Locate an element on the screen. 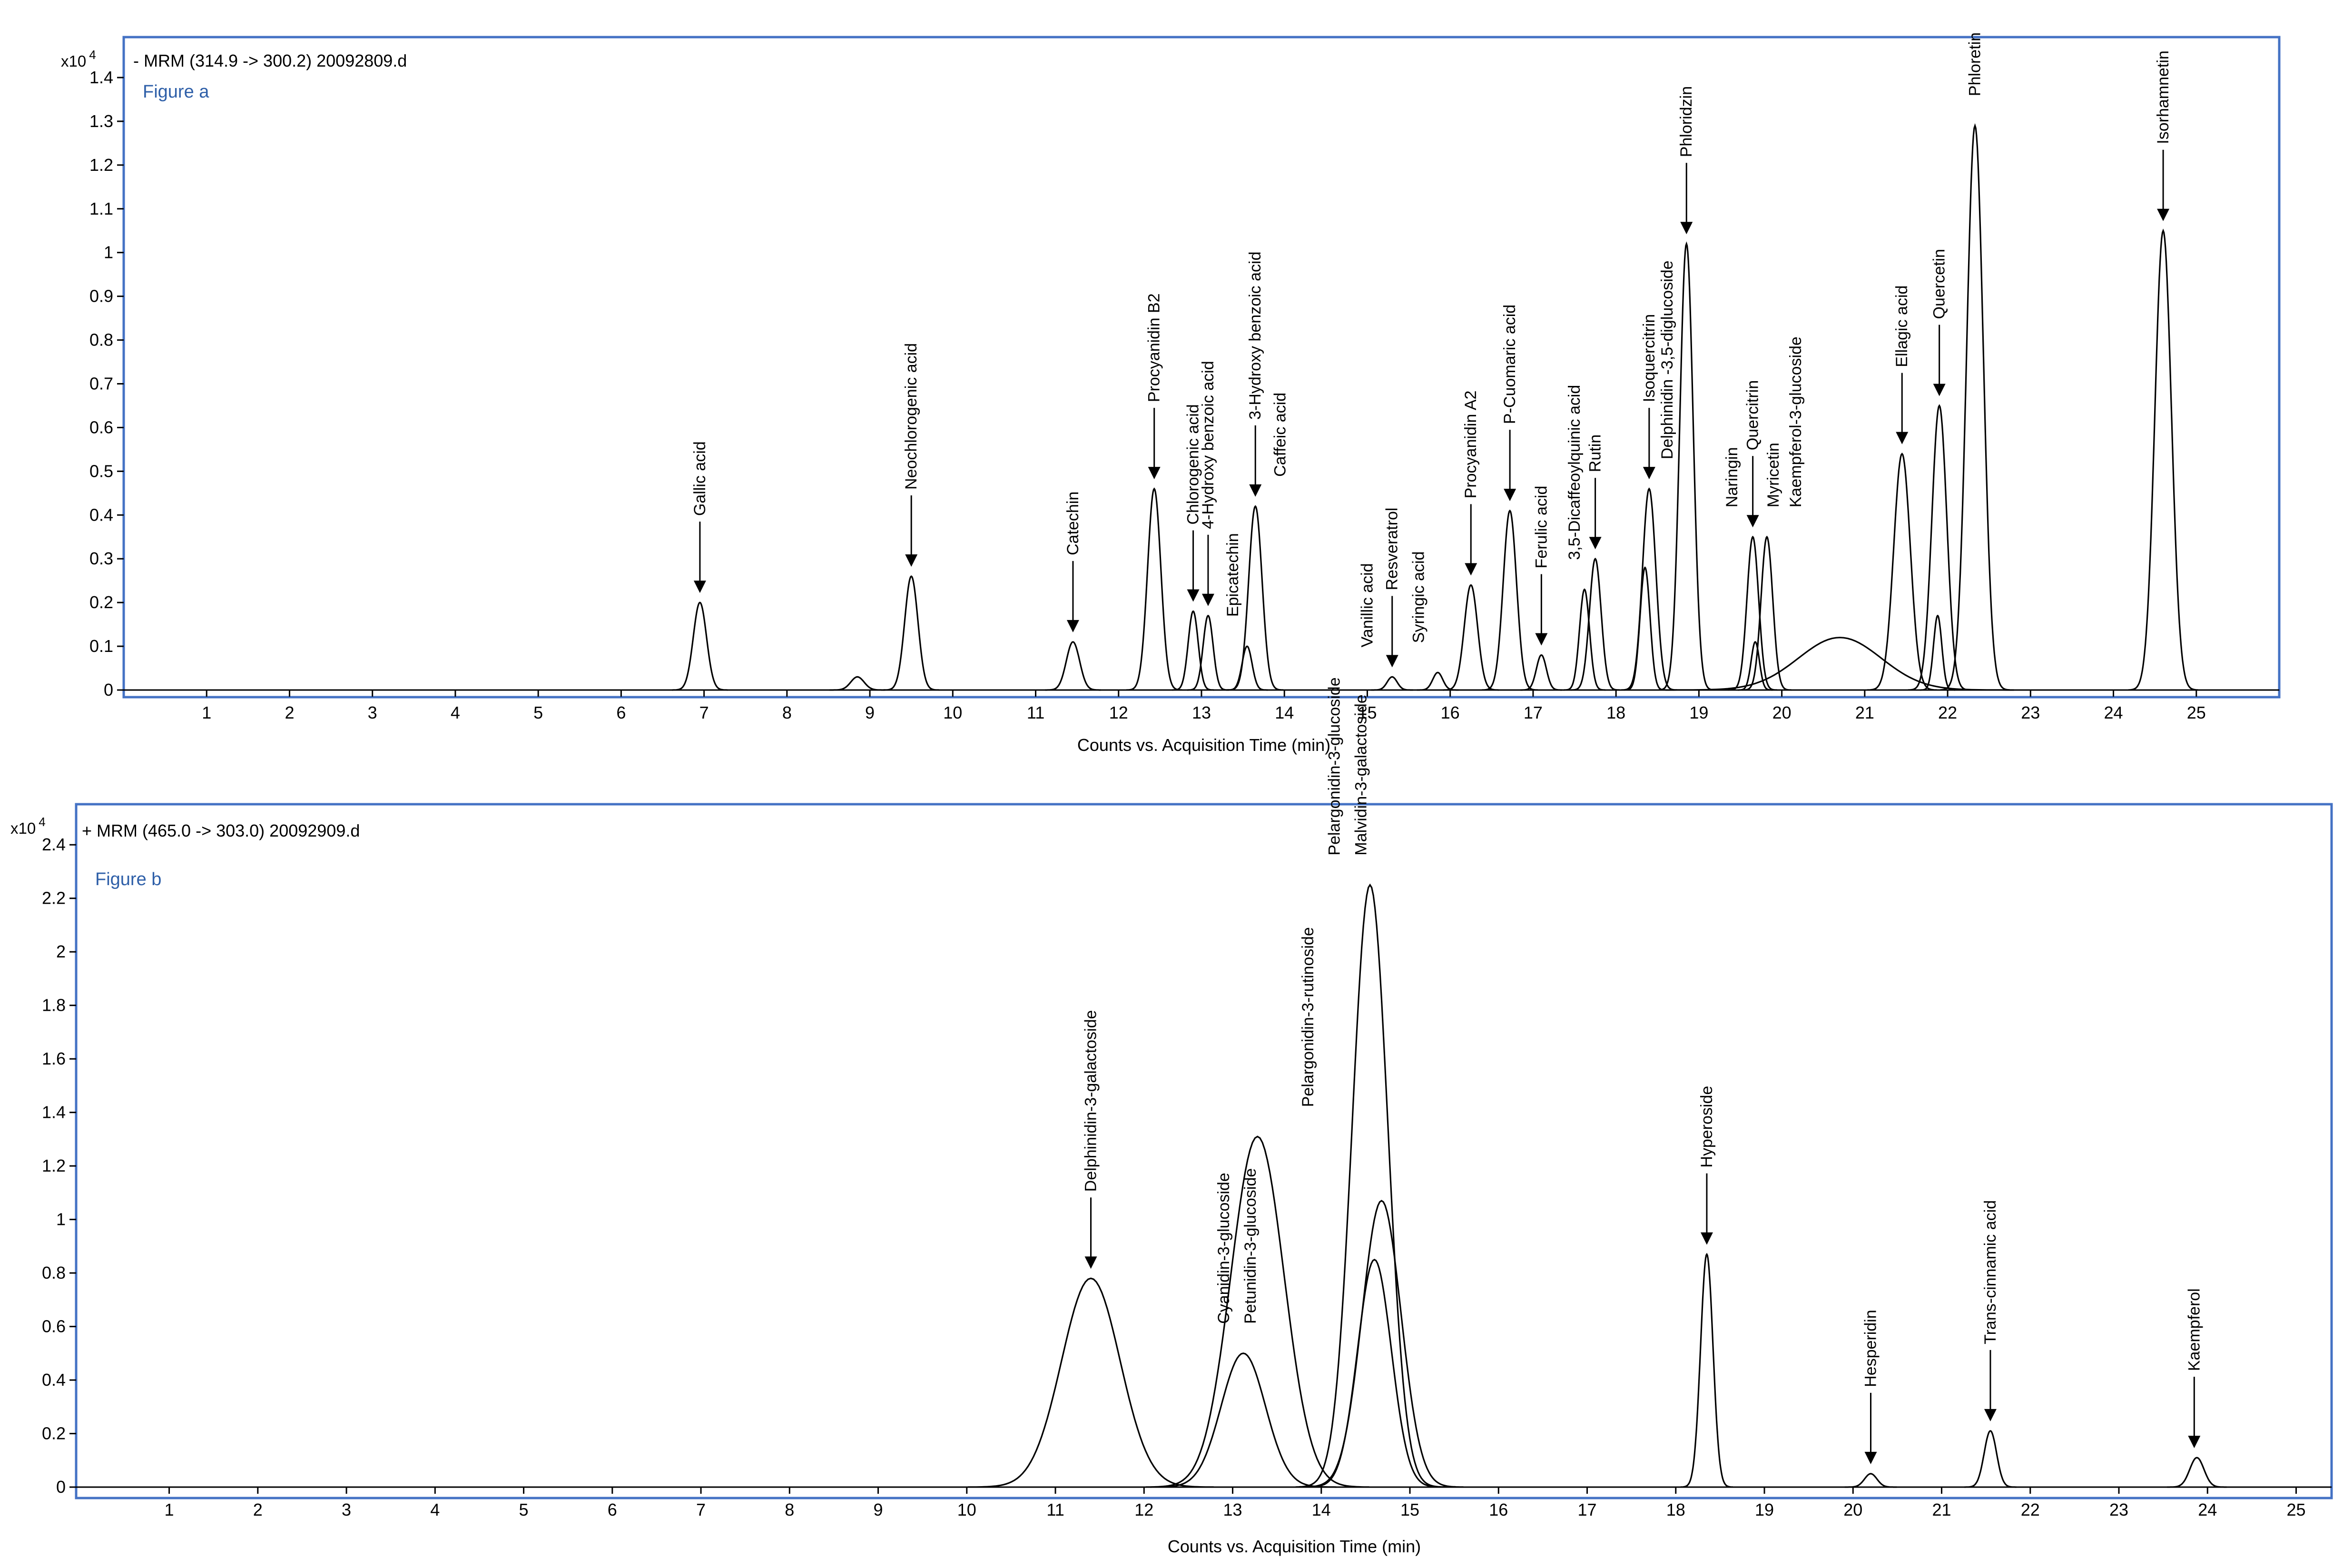 The width and height of the screenshot is (2343, 1568). y-tick-label: 0.6 is located at coordinates (101, 427).